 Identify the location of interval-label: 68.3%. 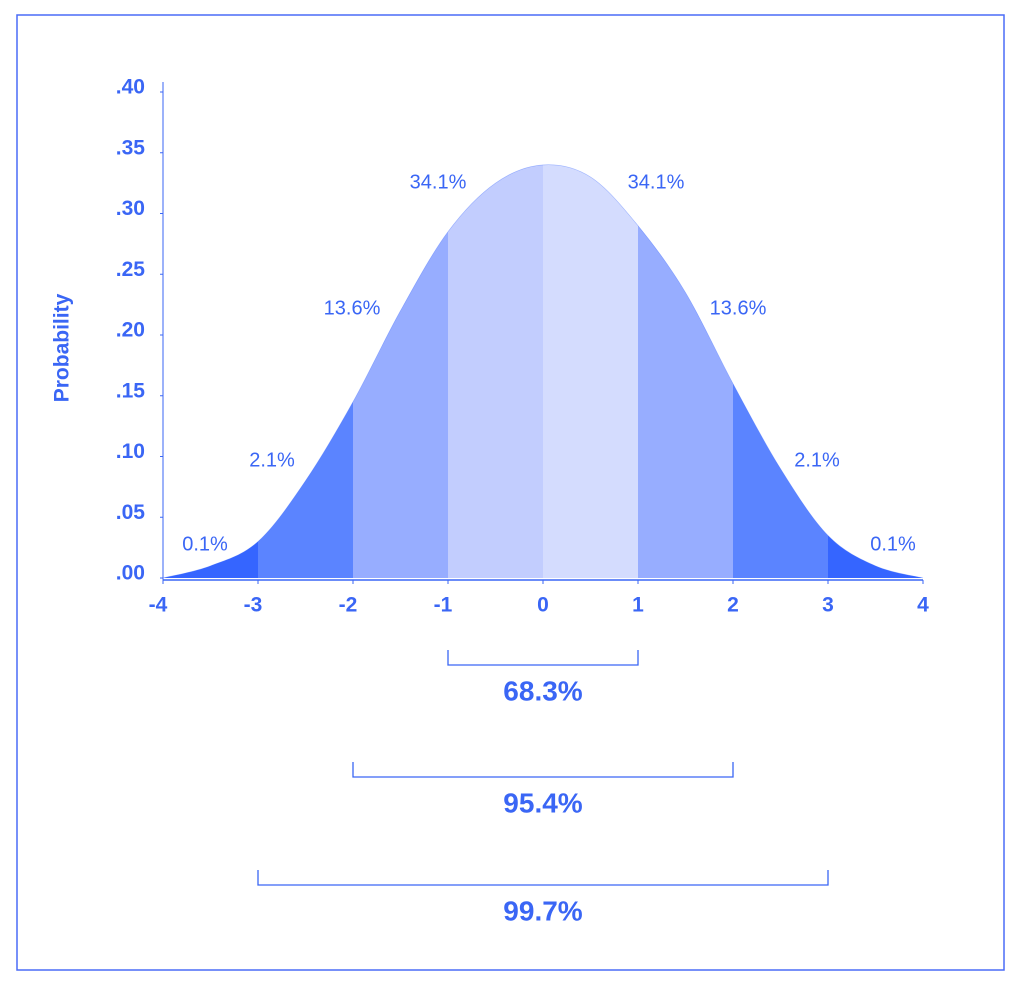
(542, 690).